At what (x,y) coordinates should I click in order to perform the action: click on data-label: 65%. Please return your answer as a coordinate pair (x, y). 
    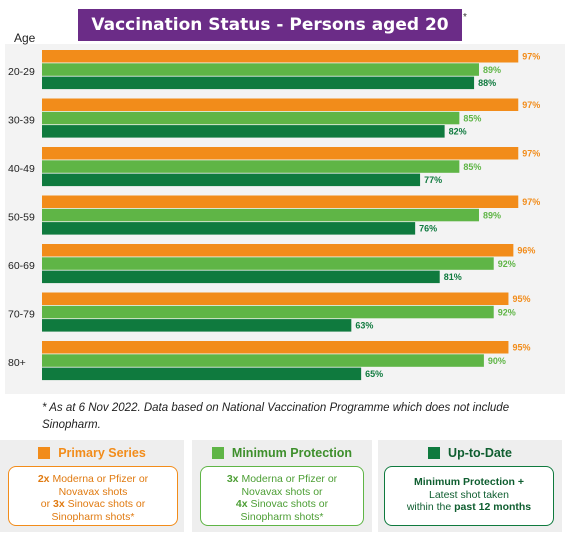
    Looking at the image, I should click on (374, 374).